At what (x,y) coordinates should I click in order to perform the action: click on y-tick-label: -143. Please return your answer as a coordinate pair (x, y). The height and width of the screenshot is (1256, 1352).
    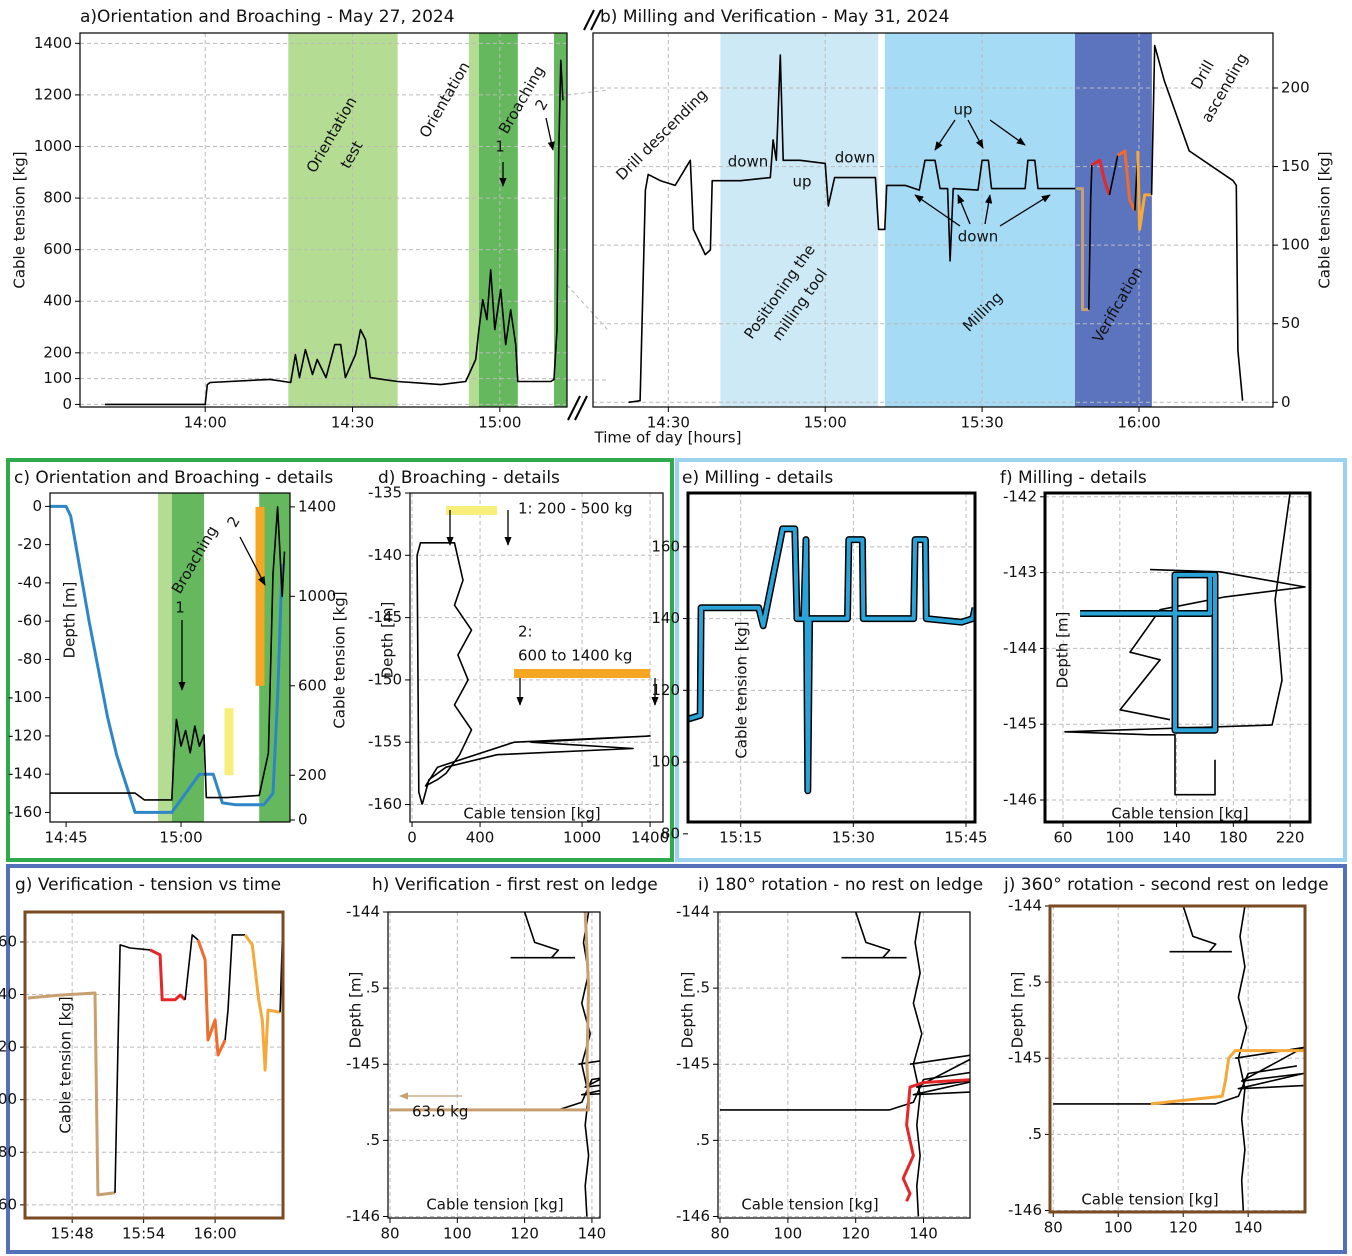
    Looking at the image, I should click on (1020, 572).